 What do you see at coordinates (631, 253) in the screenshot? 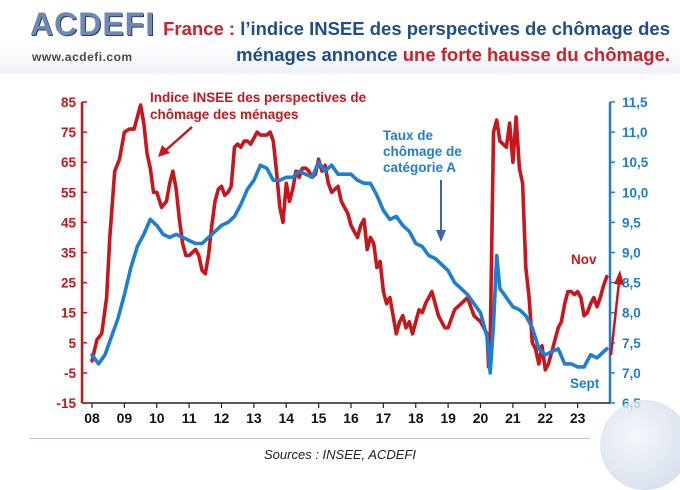
I see `right-tick-label: 9,0` at bounding box center [631, 253].